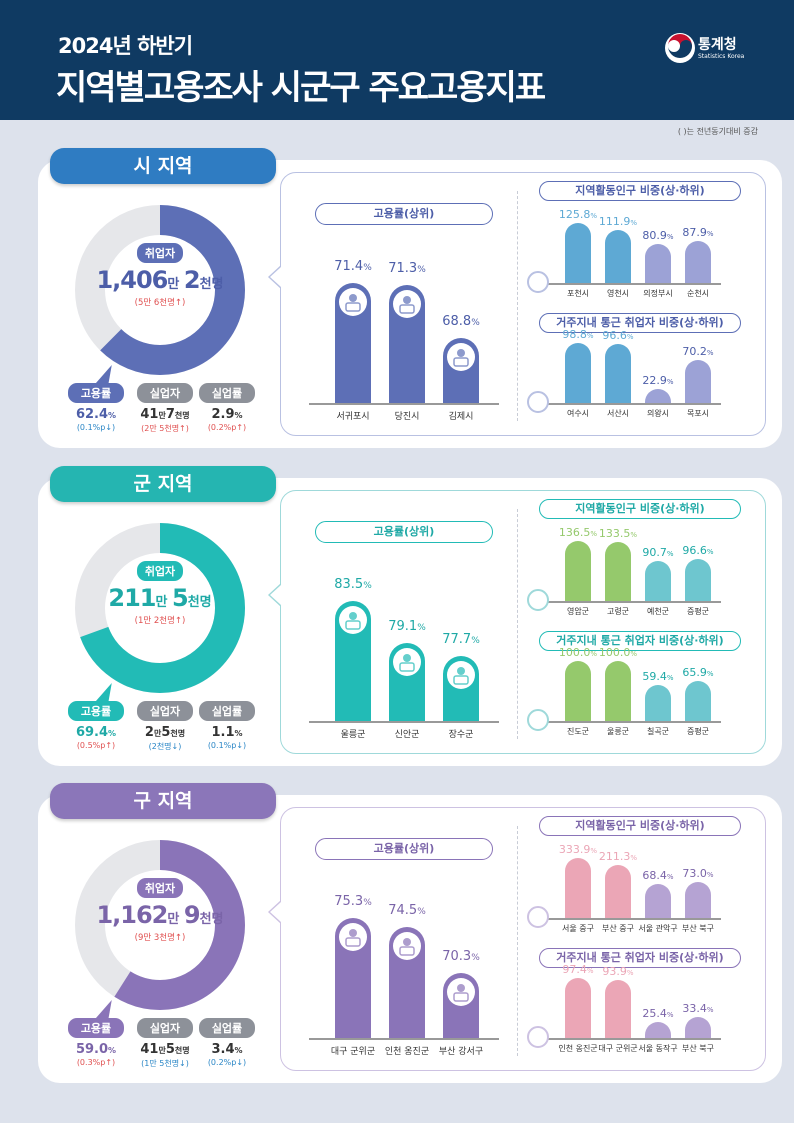 This screenshot has height=1123, width=794. I want to click on taegeuk-logo-icon, so click(680, 48).